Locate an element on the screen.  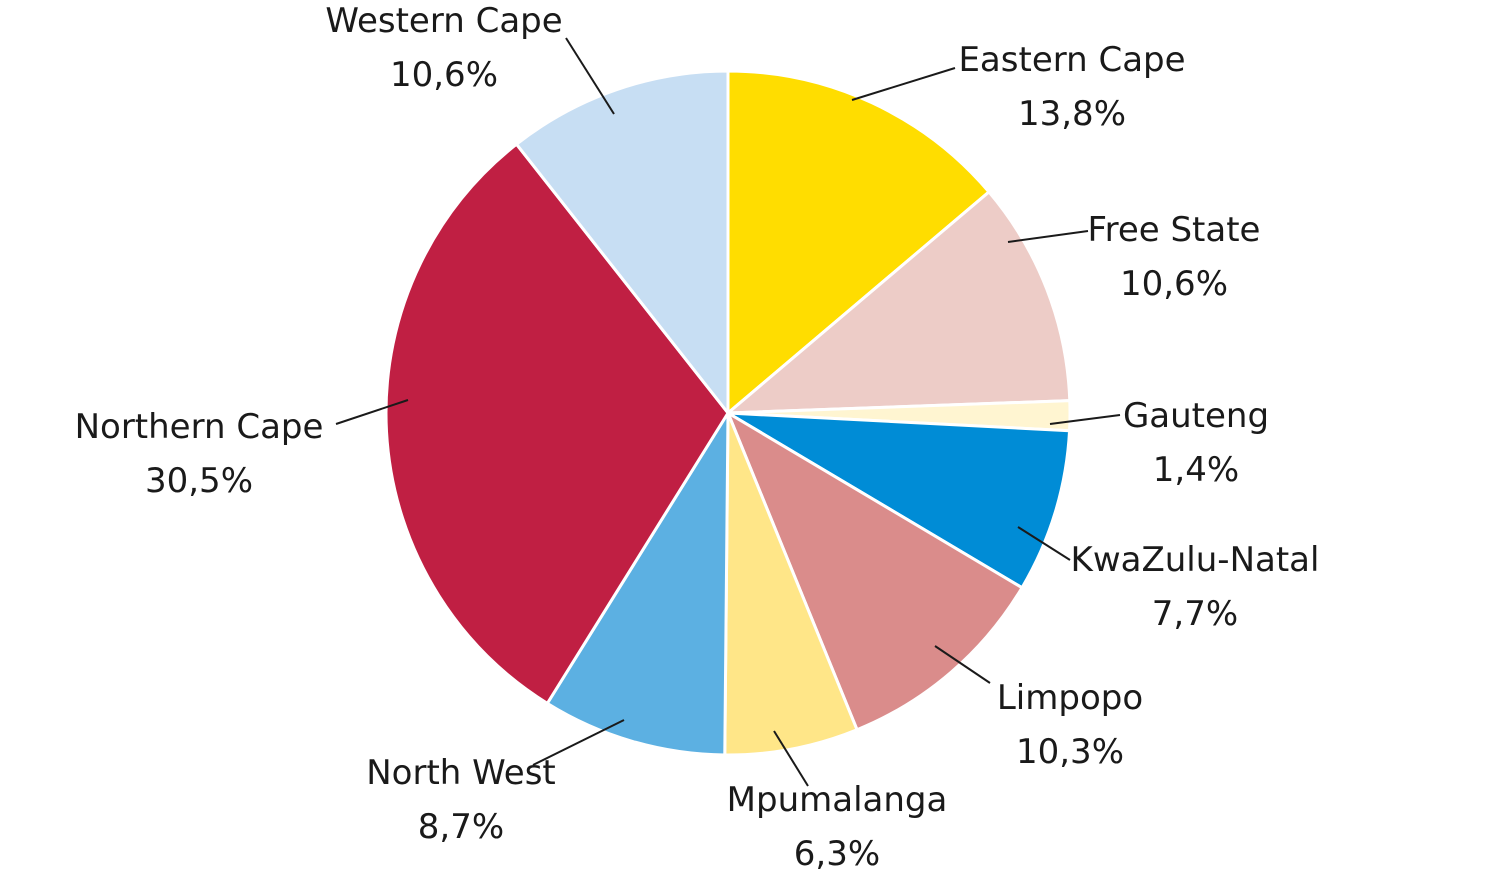
slice-value-label: 30,5% is located at coordinates (199, 481).